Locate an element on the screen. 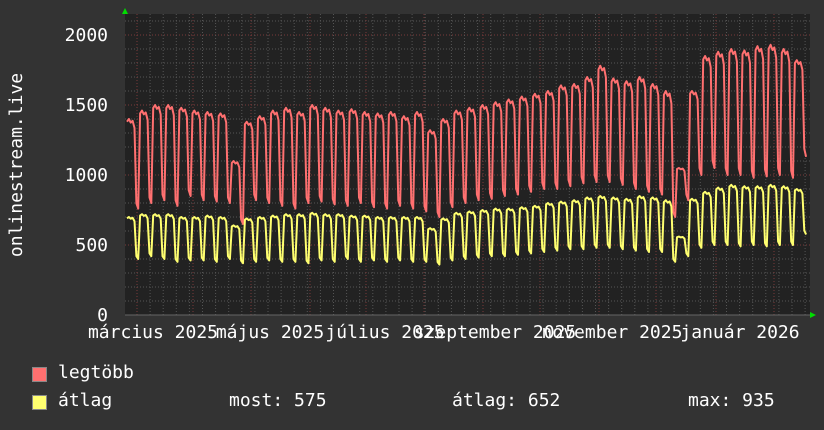  y-axis-label: onlinestream.live is located at coordinates (16, 165).